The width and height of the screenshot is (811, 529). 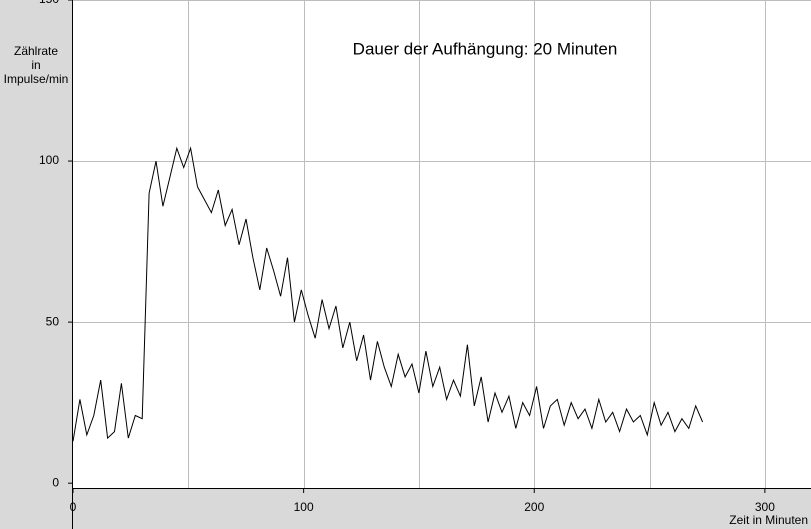 What do you see at coordinates (485, 48) in the screenshot?
I see `chart-title: Dauer der Aufhängung: 20 Minuten` at bounding box center [485, 48].